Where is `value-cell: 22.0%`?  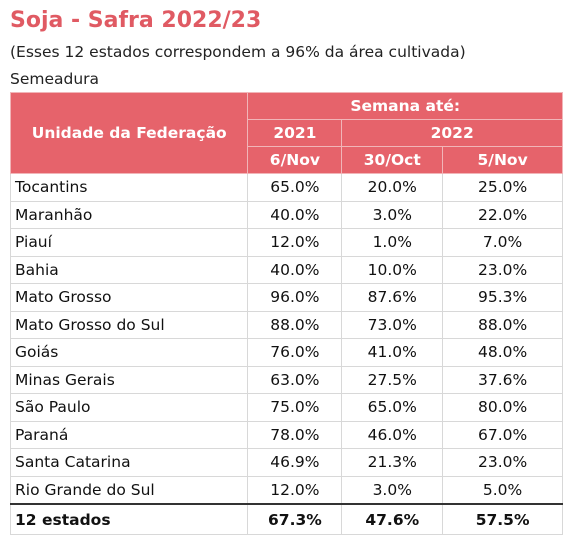 value-cell: 22.0% is located at coordinates (502, 214).